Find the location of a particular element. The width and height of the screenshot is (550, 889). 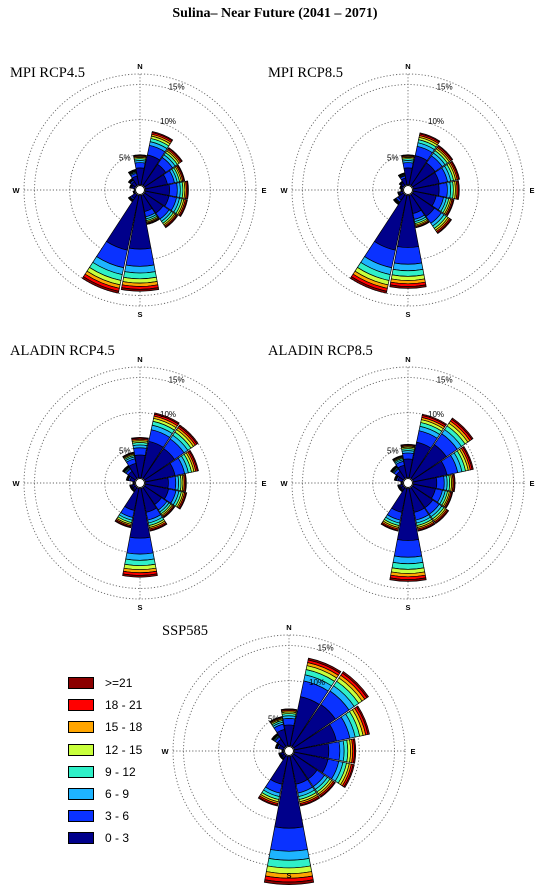

legend-item: 6 - 9 is located at coordinates (128, 794).